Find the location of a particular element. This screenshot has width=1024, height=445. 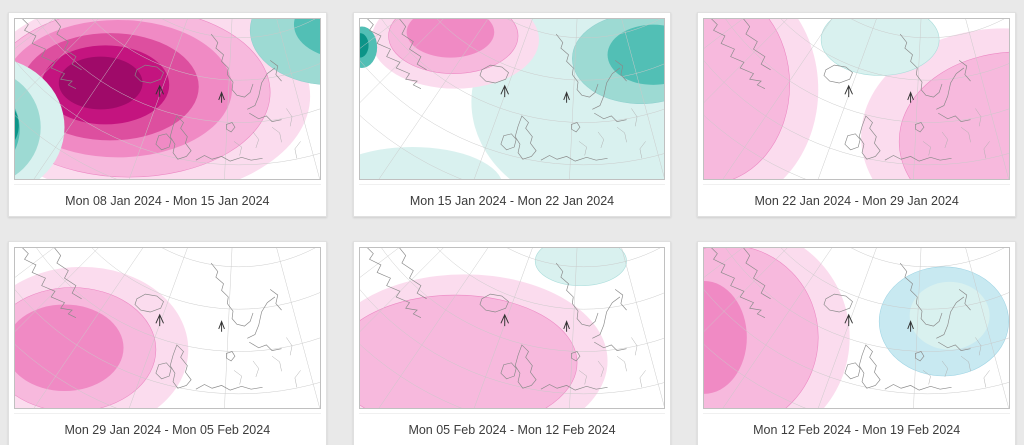

forecast-panel-3: Mon 22 Jan 2024 - Mon 29 Jan 2024 is located at coordinates (856, 114).